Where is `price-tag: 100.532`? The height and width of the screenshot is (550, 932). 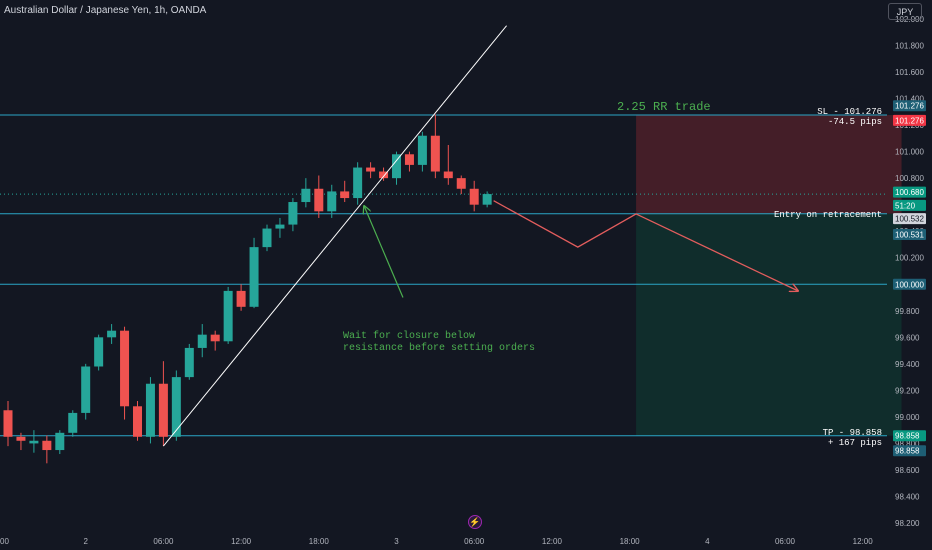 price-tag: 100.532 is located at coordinates (909, 219).